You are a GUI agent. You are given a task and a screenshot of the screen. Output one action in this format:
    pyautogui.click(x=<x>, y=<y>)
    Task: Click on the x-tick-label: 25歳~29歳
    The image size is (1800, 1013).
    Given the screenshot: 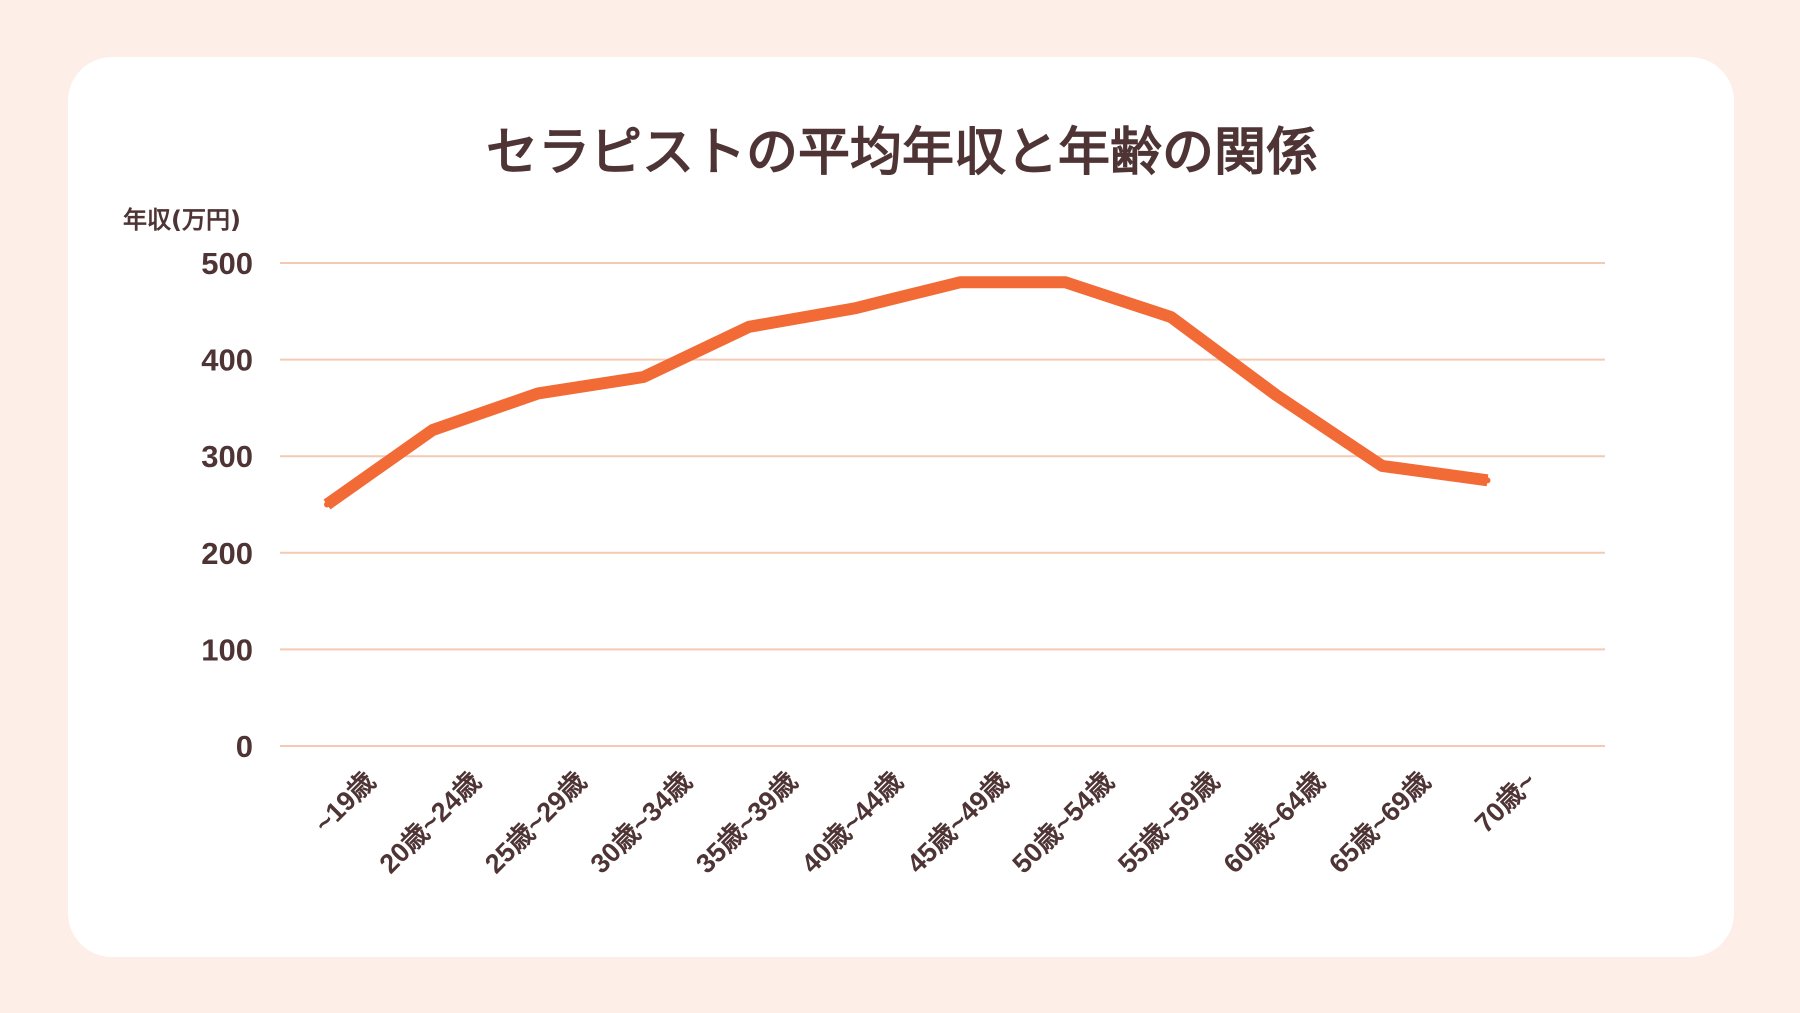 What is the action you would take?
    pyautogui.click(x=535, y=822)
    